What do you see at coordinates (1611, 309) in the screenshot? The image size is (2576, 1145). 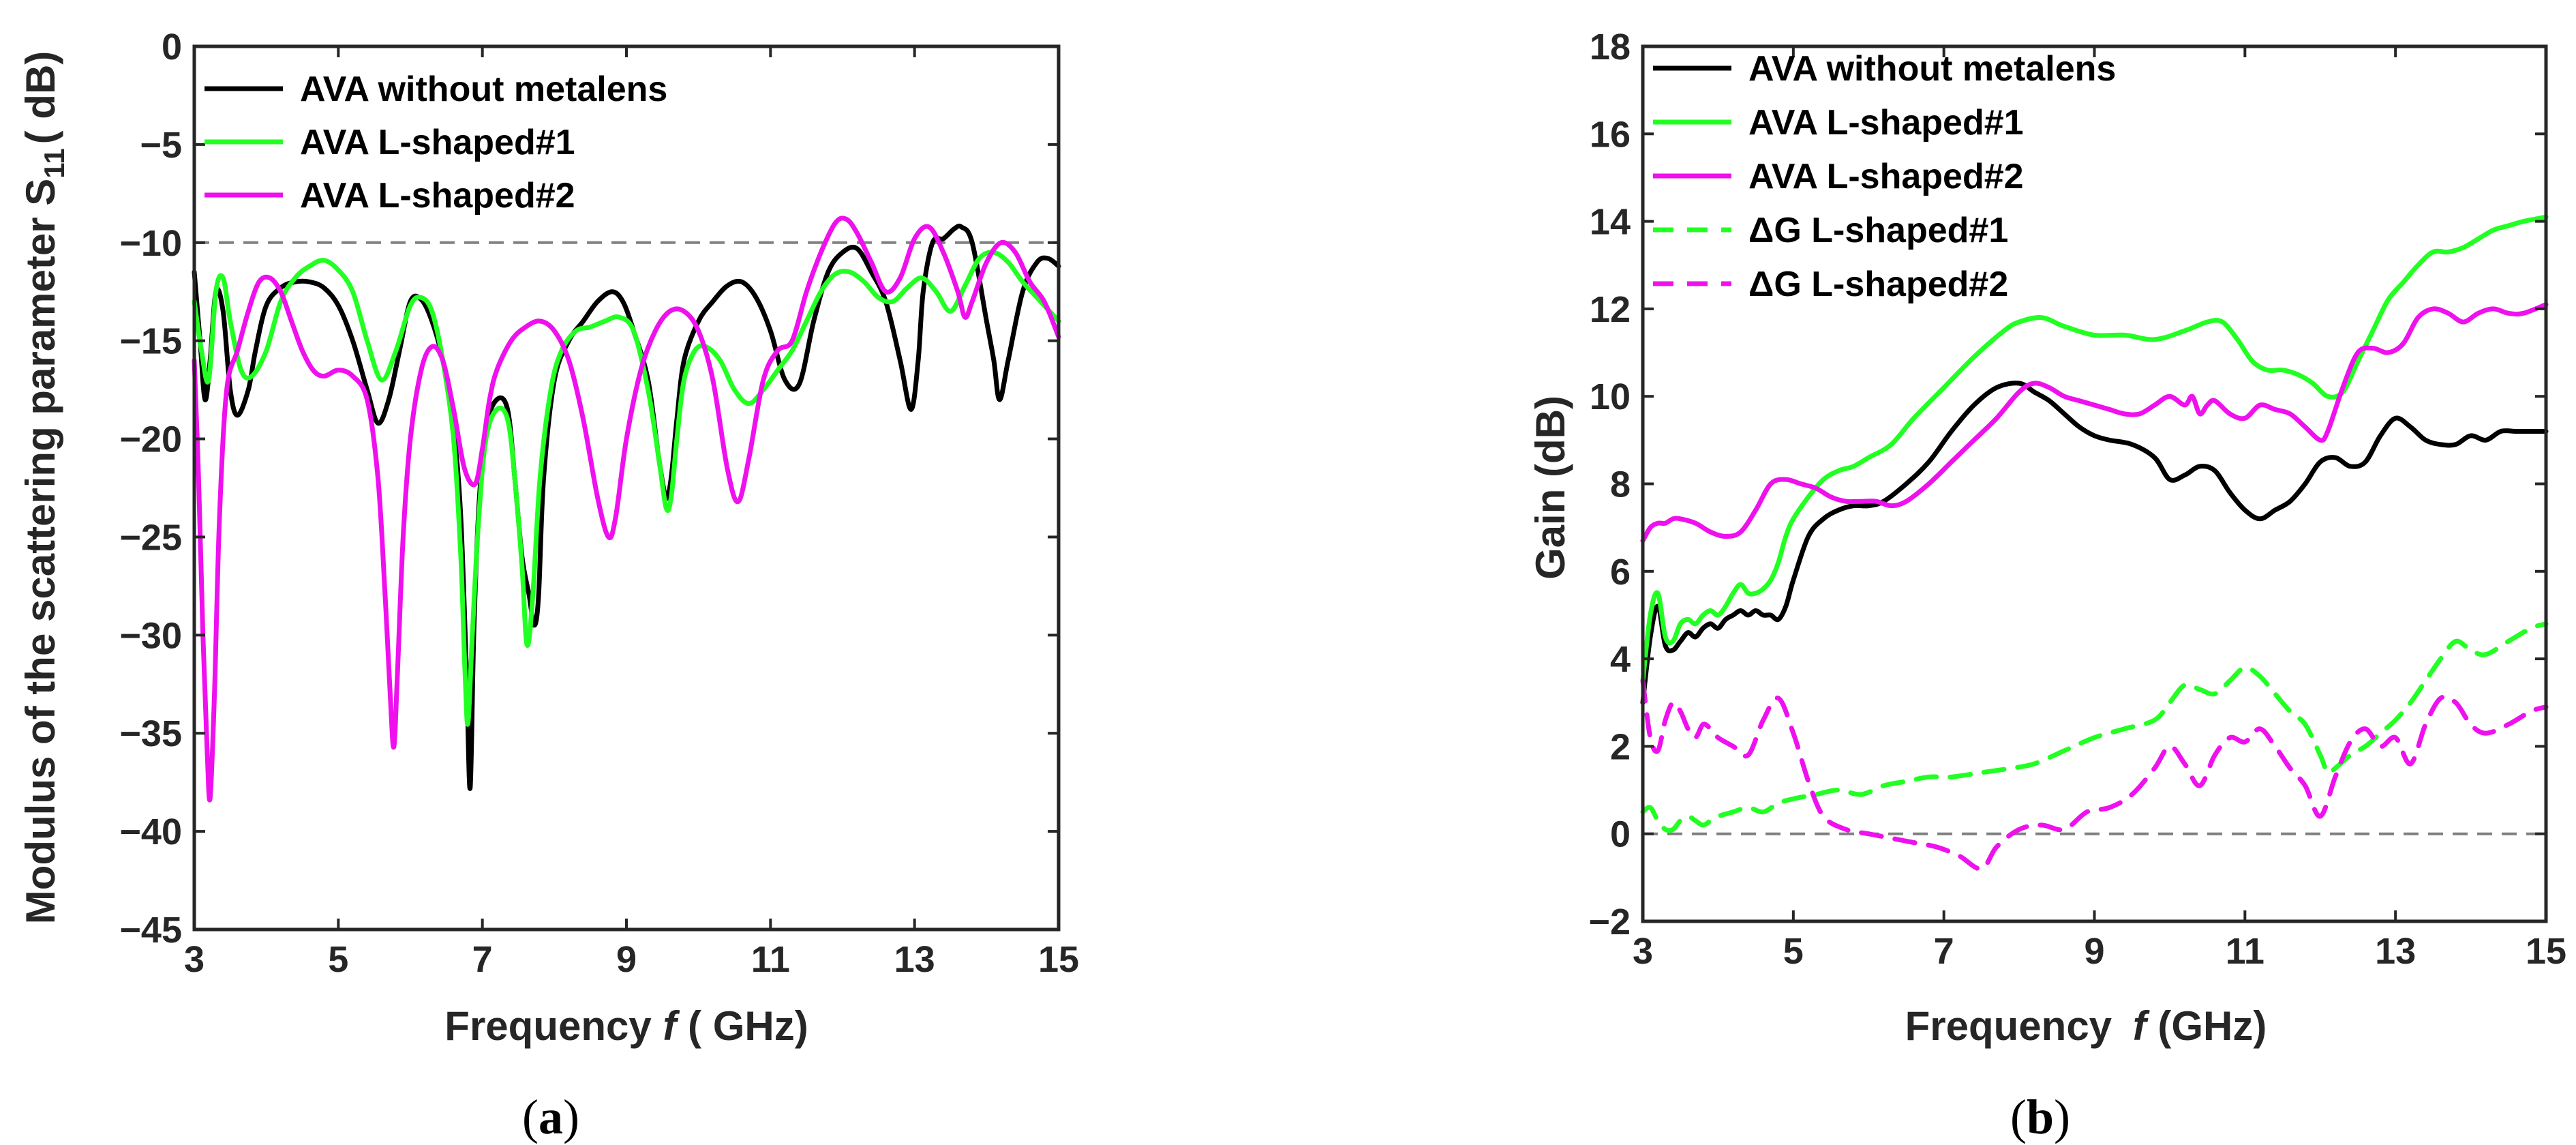 I see `panel-b-y-tick-label: 12` at bounding box center [1611, 309].